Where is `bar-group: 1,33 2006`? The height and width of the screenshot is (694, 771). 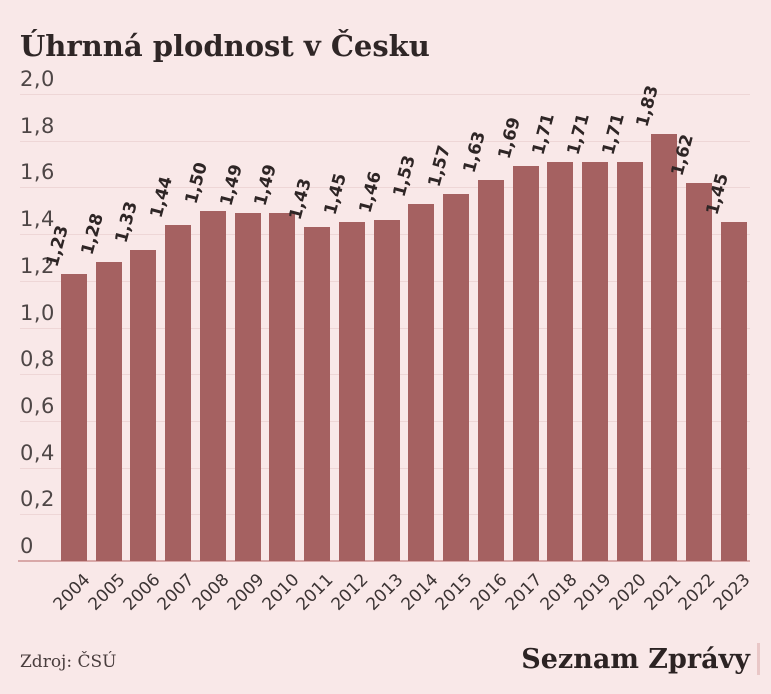 bar-group: 1,33 2006 is located at coordinates (138, 354).